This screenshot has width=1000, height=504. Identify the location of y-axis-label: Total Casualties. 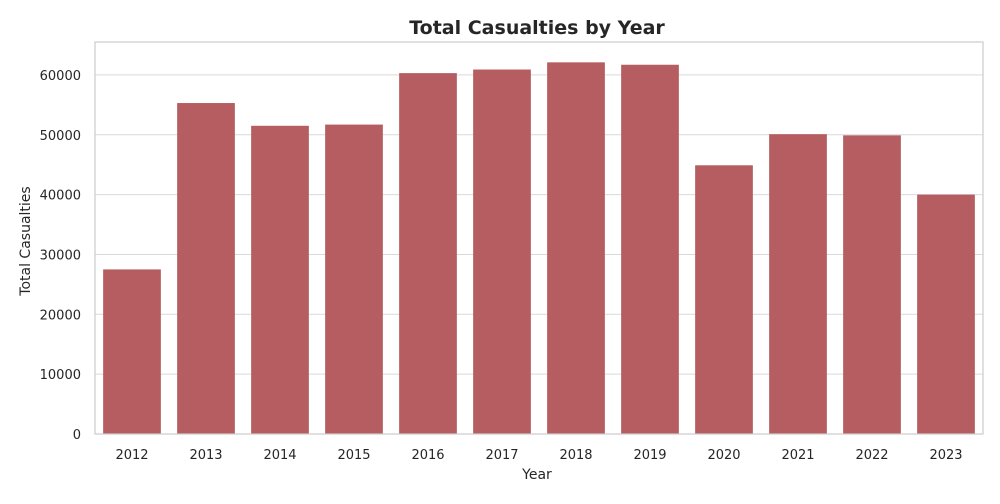
(26, 241).